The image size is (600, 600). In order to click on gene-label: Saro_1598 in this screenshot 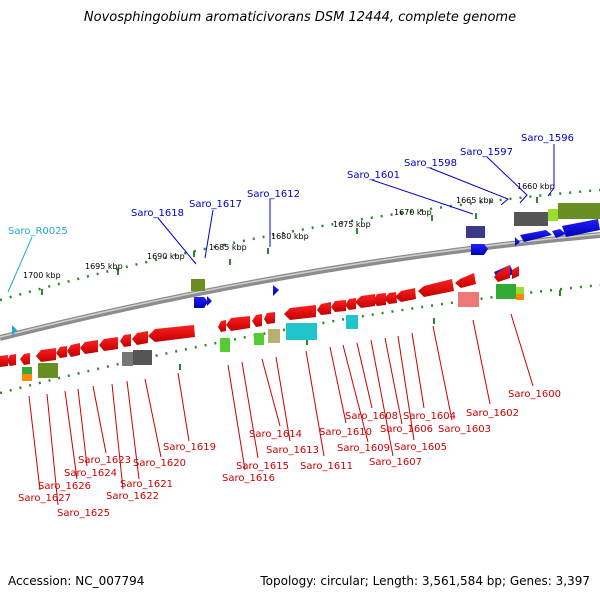, I will do `click(430, 163)`.